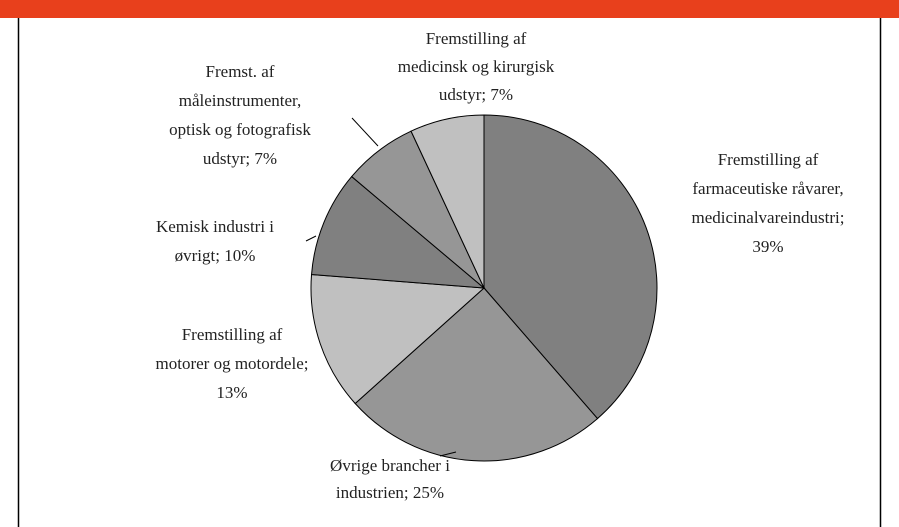 The width and height of the screenshot is (899, 527). I want to click on slice-label: motorer og motordele;, so click(232, 363).